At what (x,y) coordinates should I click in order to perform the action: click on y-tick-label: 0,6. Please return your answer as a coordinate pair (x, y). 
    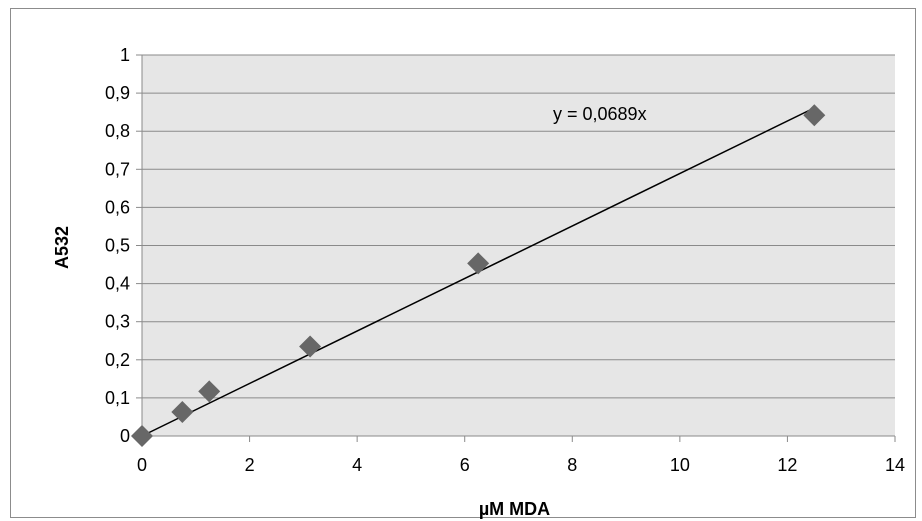
    Looking at the image, I should click on (117, 207).